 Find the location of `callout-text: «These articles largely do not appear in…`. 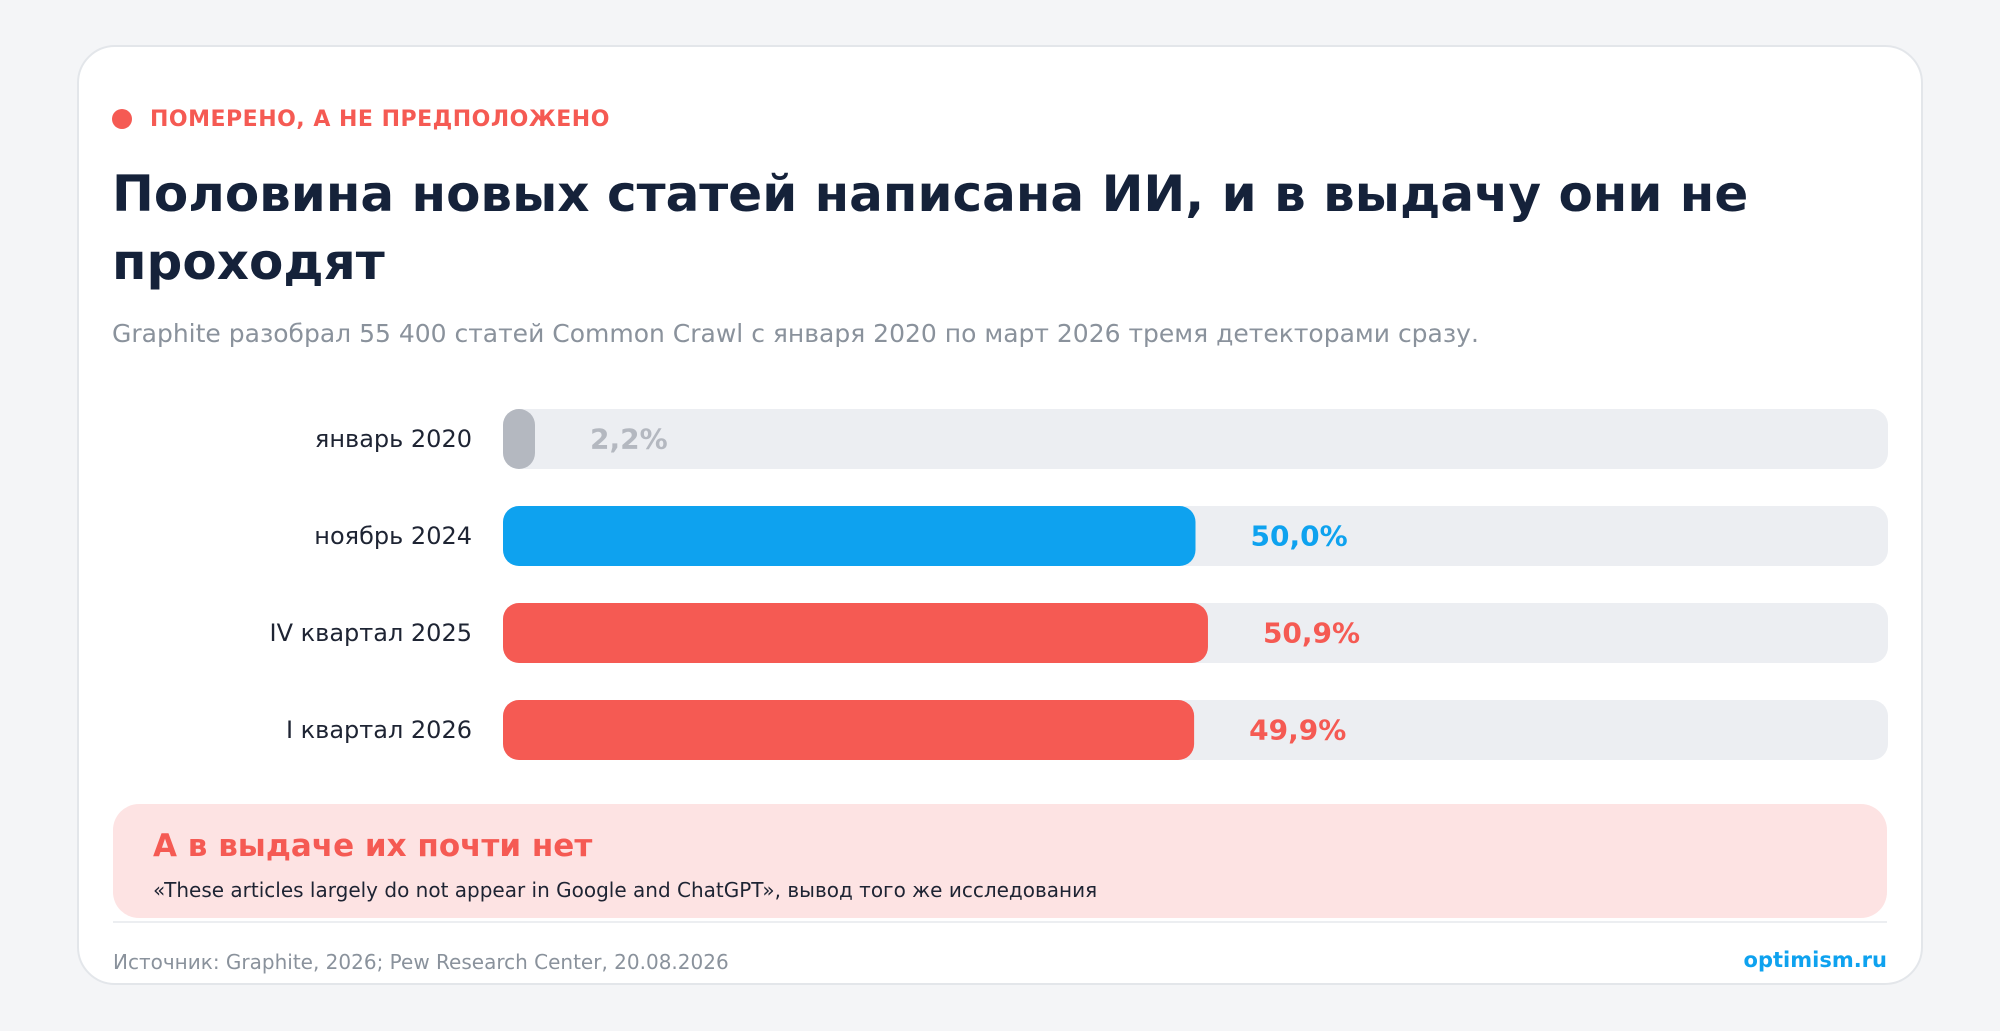

callout-text: «These articles largely do not appear in… is located at coordinates (625, 890).